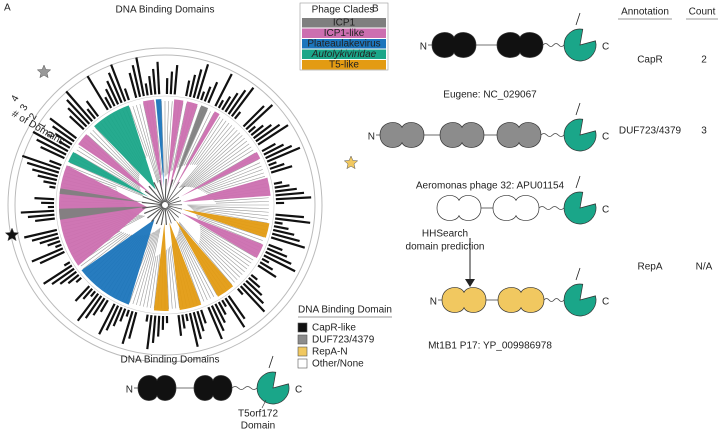 This screenshot has height=432, width=720. I want to click on c-terminal-domain, so click(273, 388).